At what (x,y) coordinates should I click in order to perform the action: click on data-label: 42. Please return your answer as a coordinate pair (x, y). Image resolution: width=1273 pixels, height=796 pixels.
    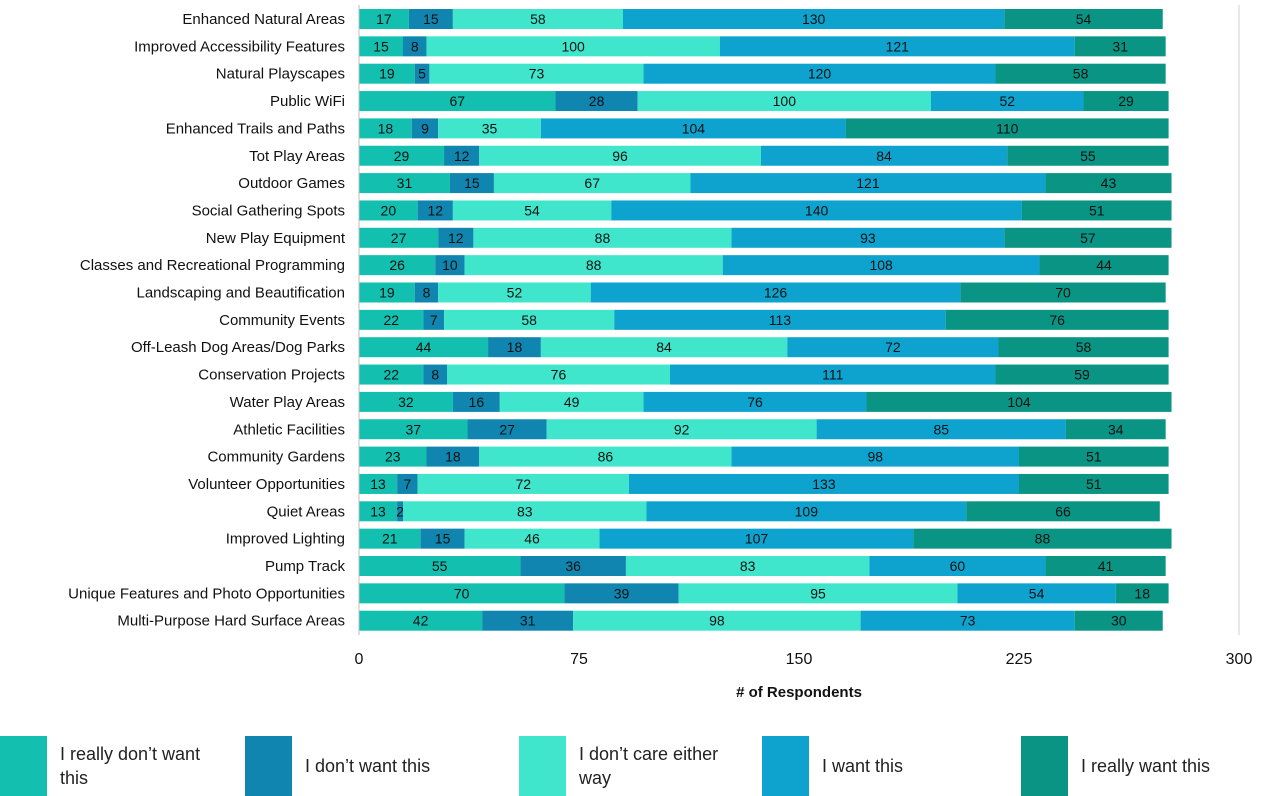
    Looking at the image, I should click on (421, 621).